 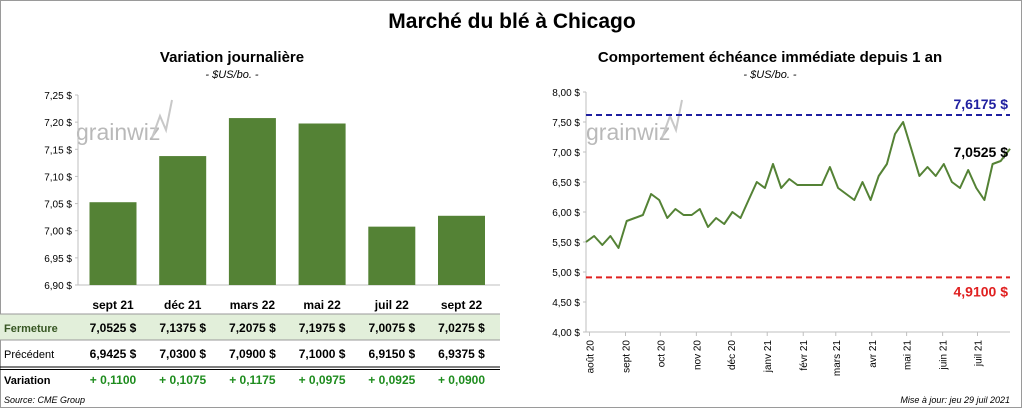 I want to click on low-label: 4,9100 $, so click(x=981, y=291).